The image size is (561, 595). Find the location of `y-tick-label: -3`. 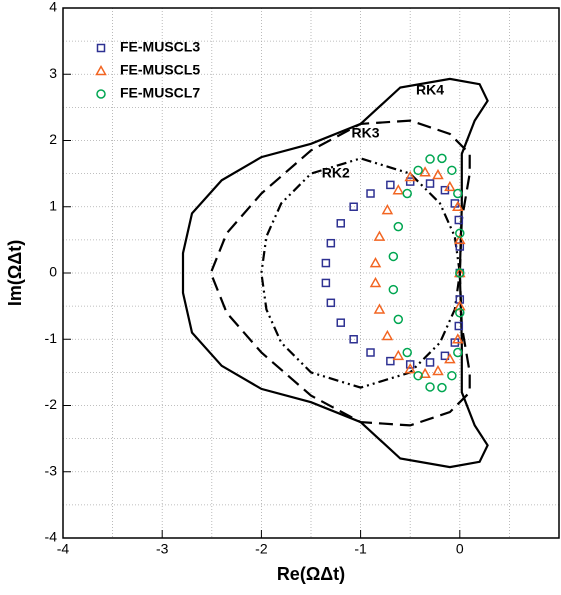

y-tick-label: -3 is located at coordinates (51, 470).